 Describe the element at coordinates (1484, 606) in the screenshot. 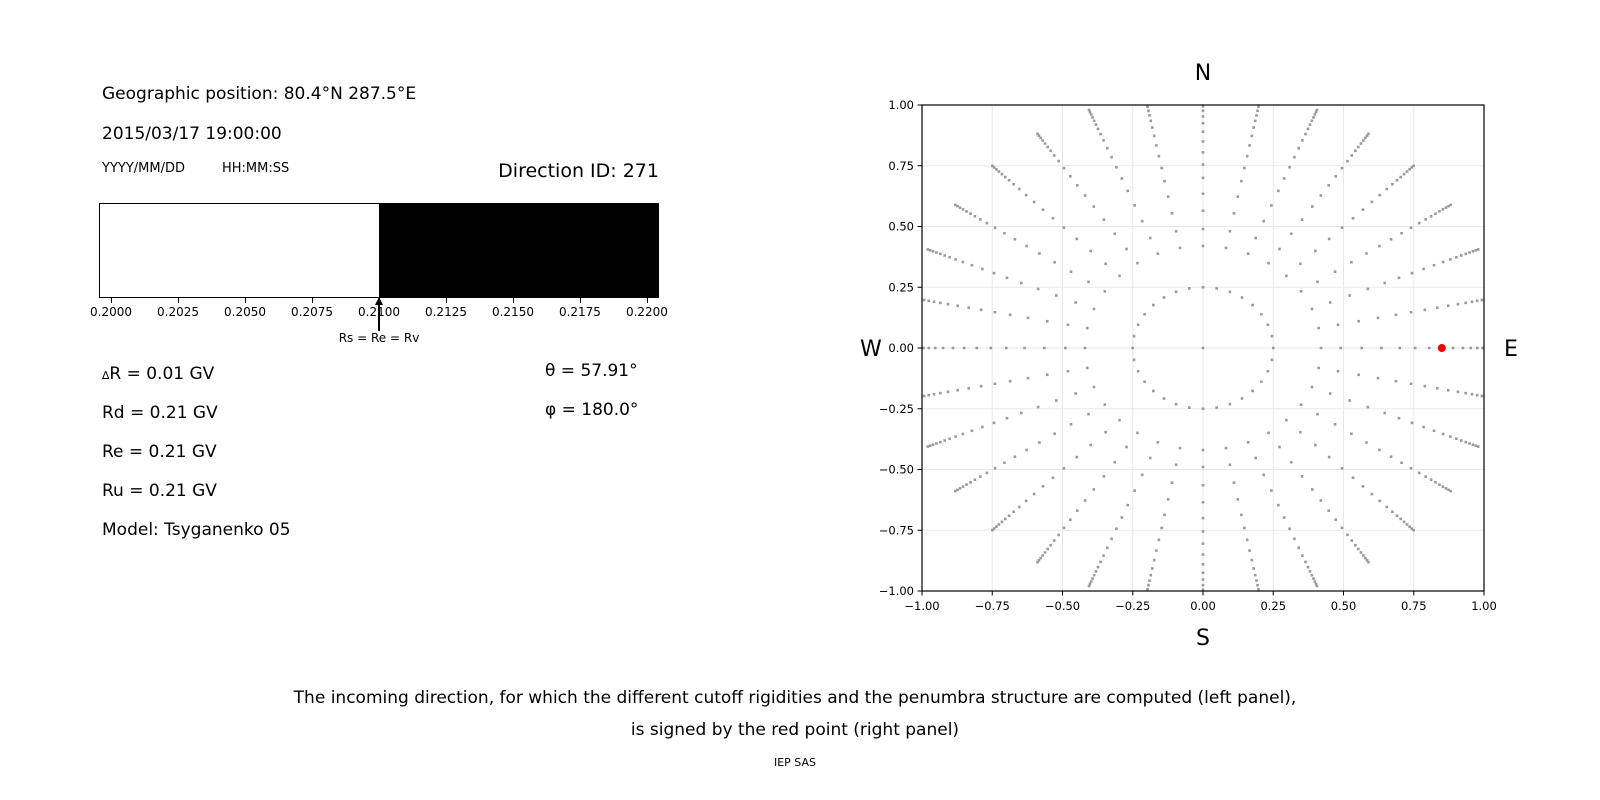

I see `x-tick-label: 1.00` at that location.